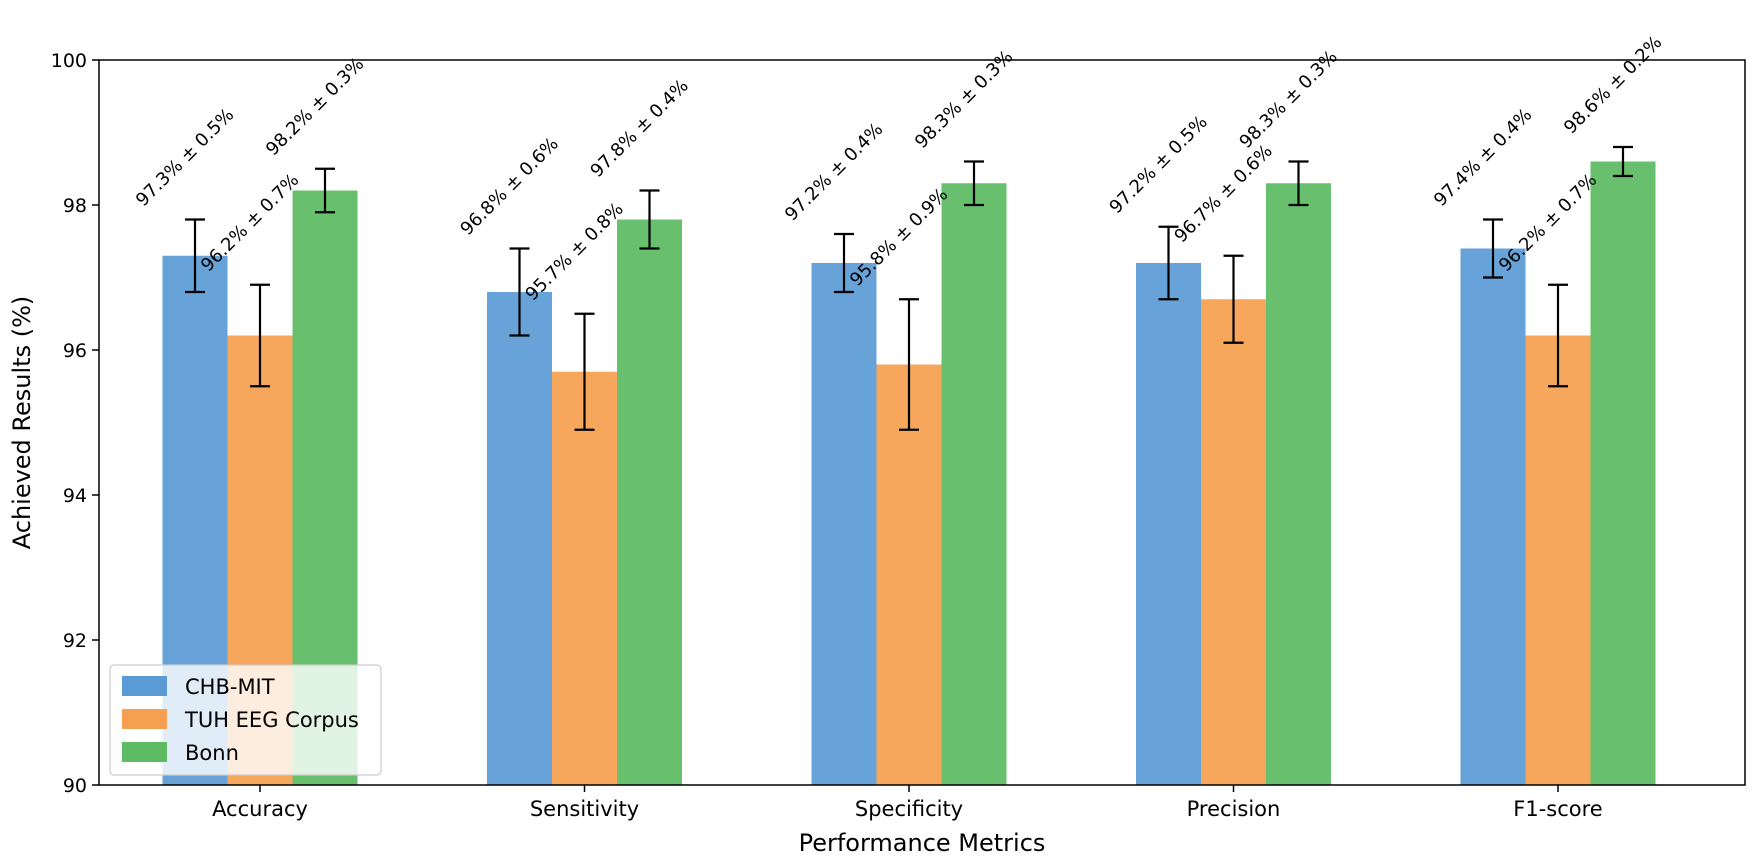  What do you see at coordinates (185, 157) in the screenshot?
I see `data-label: 97.3% ± 0.5%` at bounding box center [185, 157].